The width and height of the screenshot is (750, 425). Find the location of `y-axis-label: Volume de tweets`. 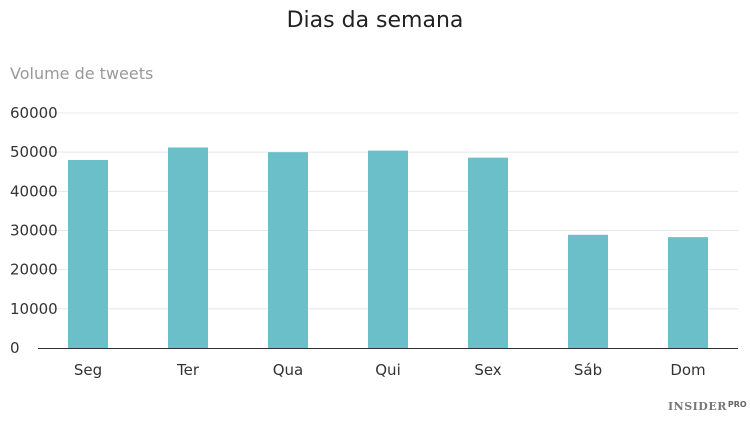

y-axis-label: Volume de tweets is located at coordinates (82, 73).